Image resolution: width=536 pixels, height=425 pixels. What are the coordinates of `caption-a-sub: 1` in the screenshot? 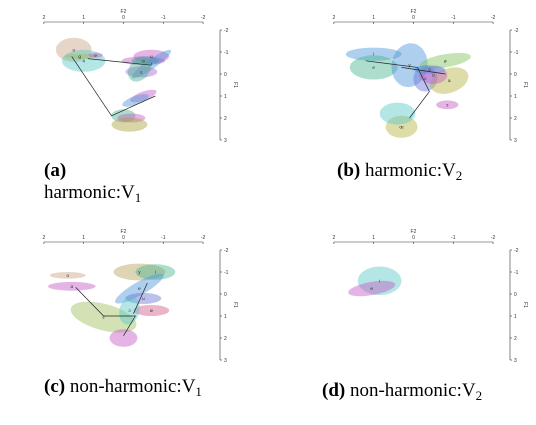 It's located at (138, 197).